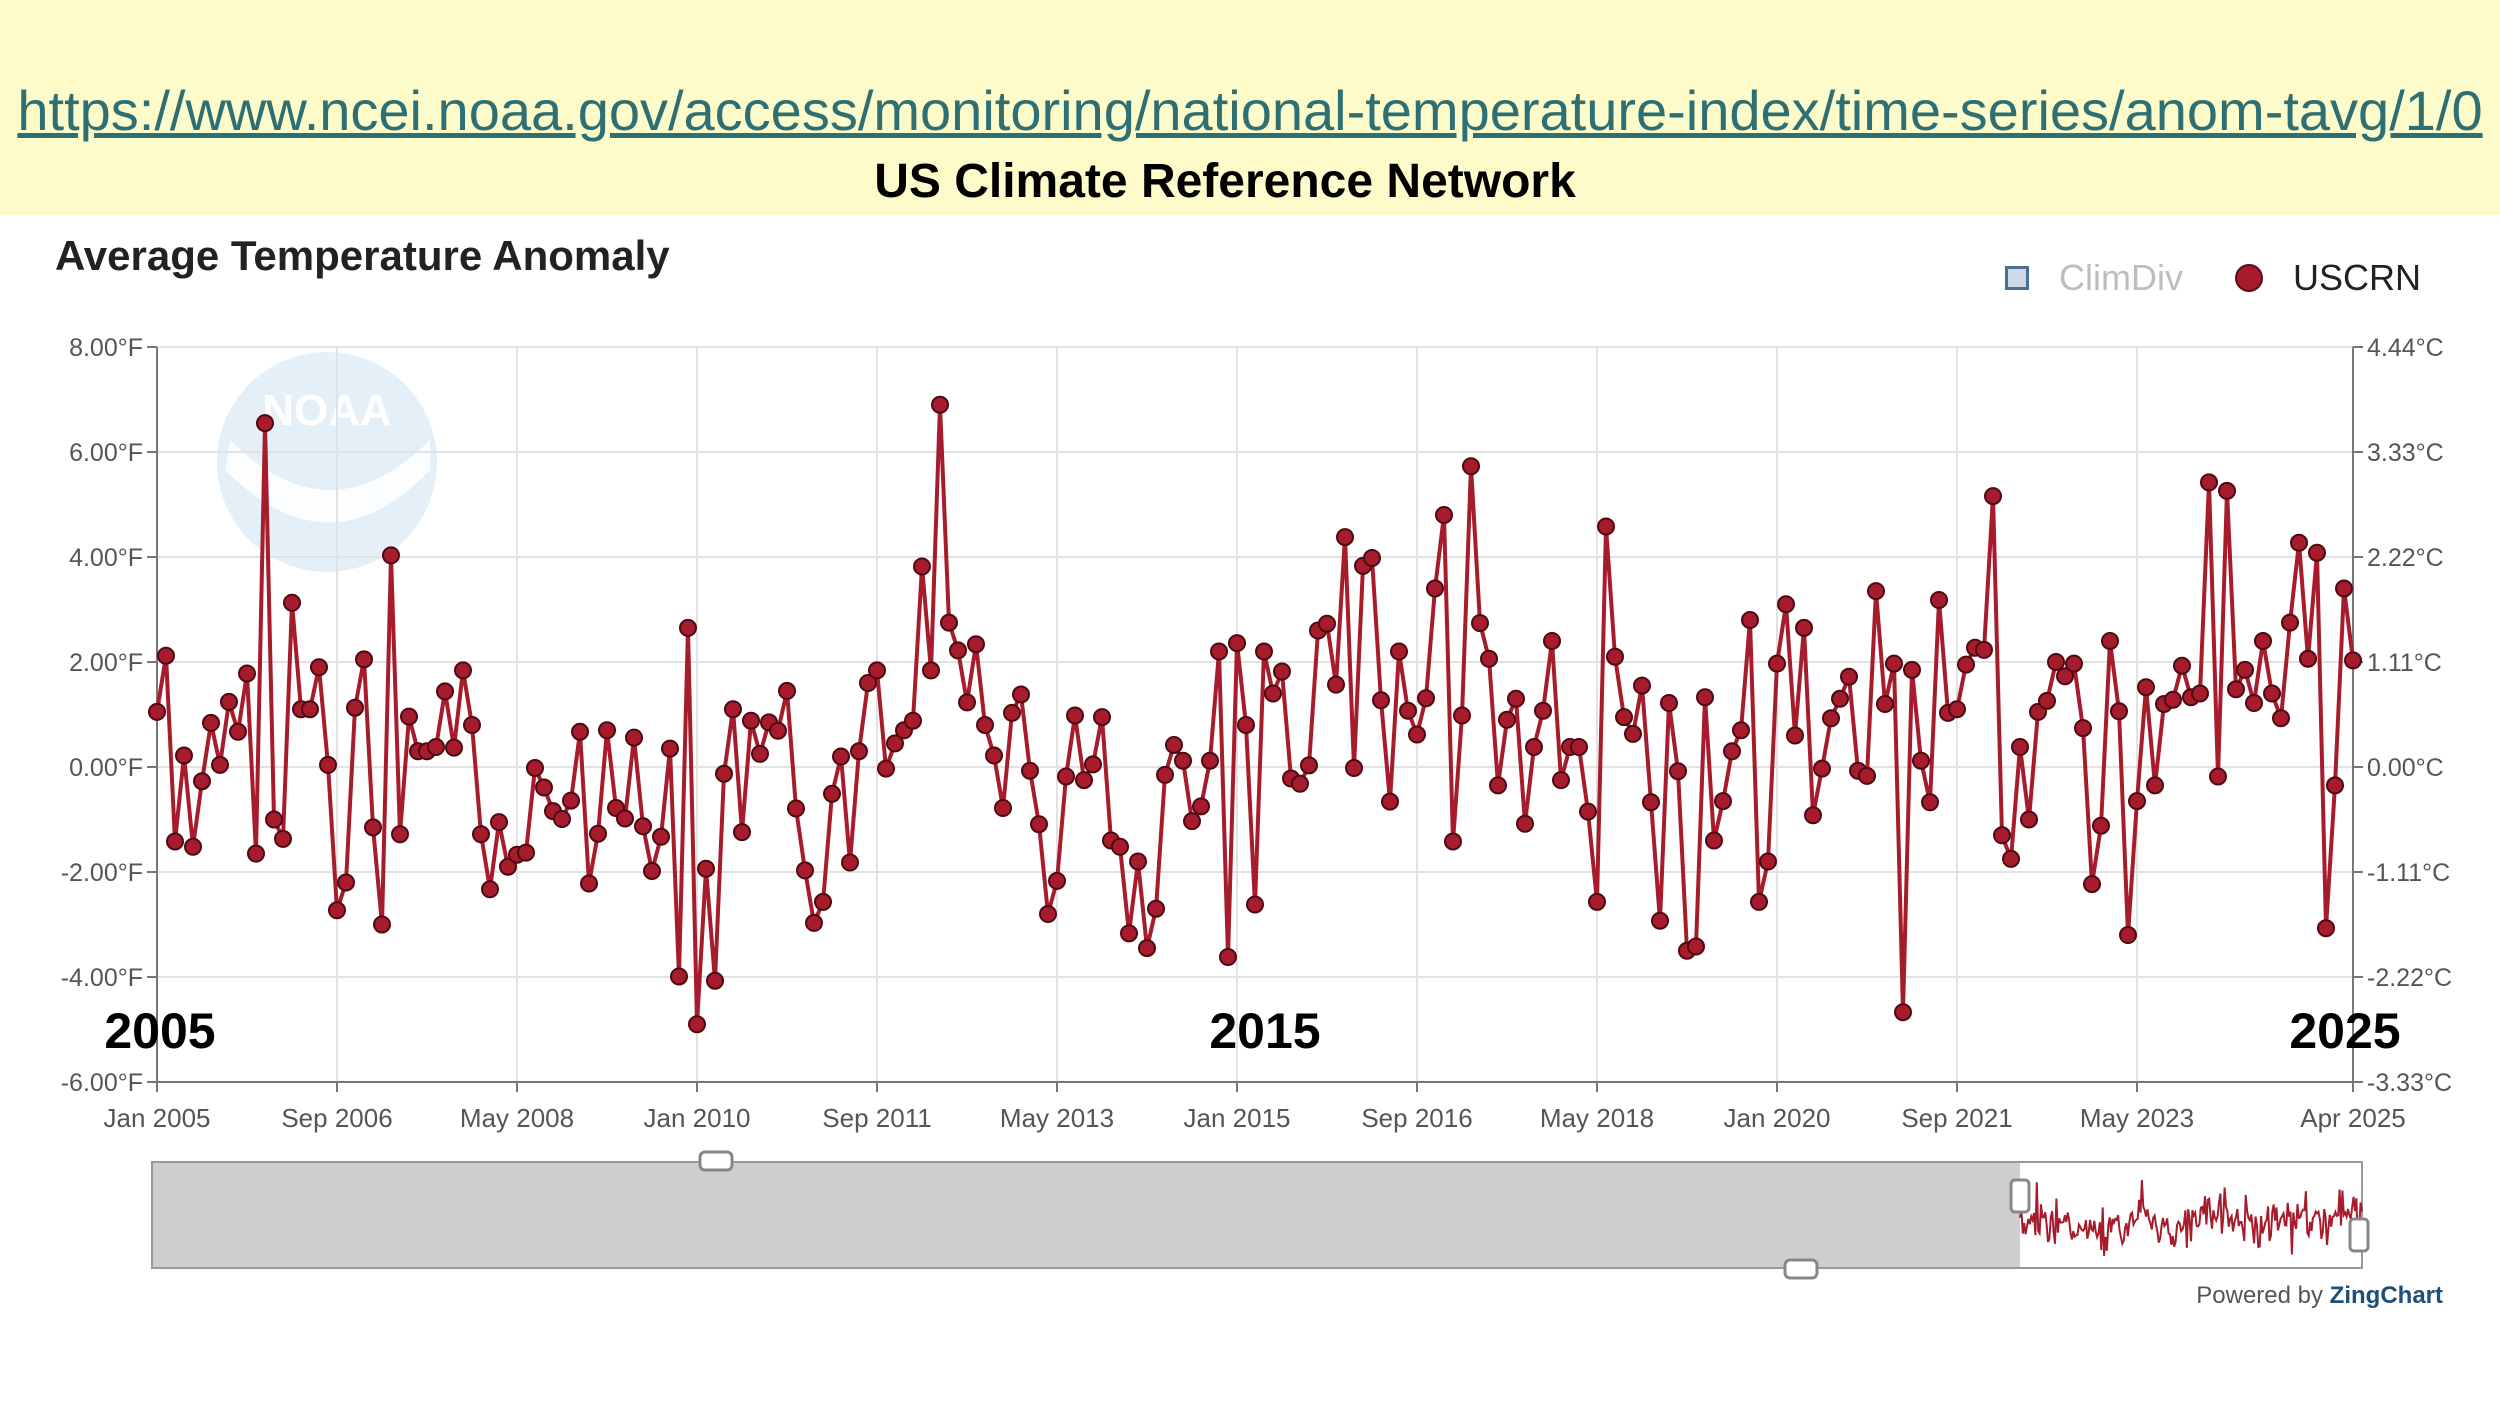 Image resolution: width=2500 pixels, height=1406 pixels. I want to click on y2-tick-label: 2.22°C, so click(2405, 558).